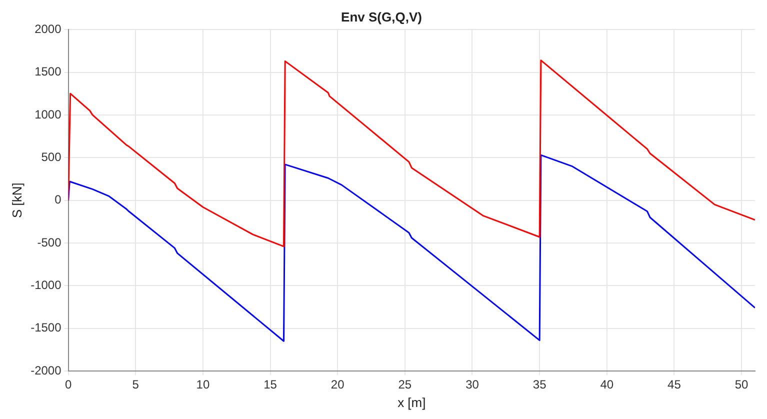  I want to click on y-tick-label: -1000, so click(46, 285).